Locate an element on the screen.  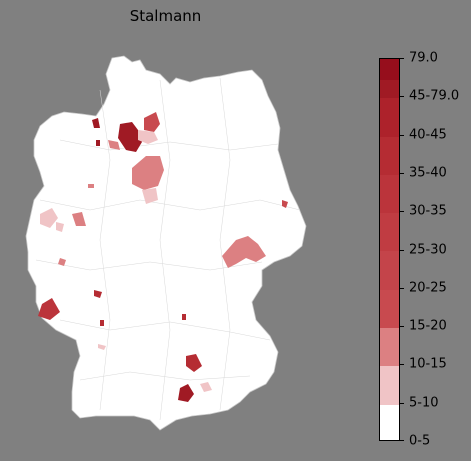
colorbar-top-band is located at coordinates (389, 70).